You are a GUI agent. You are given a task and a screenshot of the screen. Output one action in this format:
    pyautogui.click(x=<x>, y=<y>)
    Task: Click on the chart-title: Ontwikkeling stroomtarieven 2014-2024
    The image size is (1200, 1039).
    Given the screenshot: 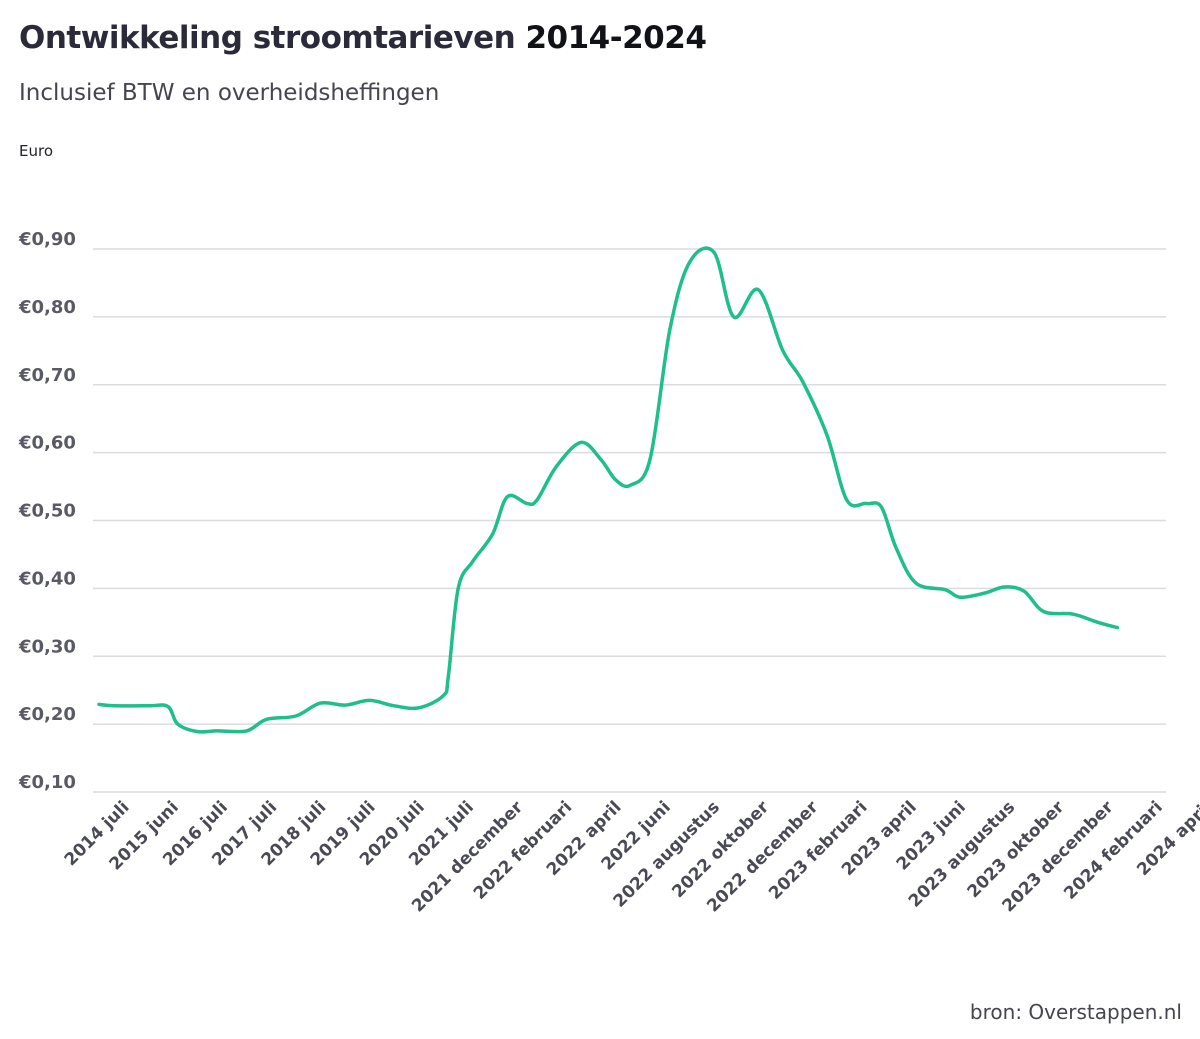 What is the action you would take?
    pyautogui.click(x=363, y=38)
    